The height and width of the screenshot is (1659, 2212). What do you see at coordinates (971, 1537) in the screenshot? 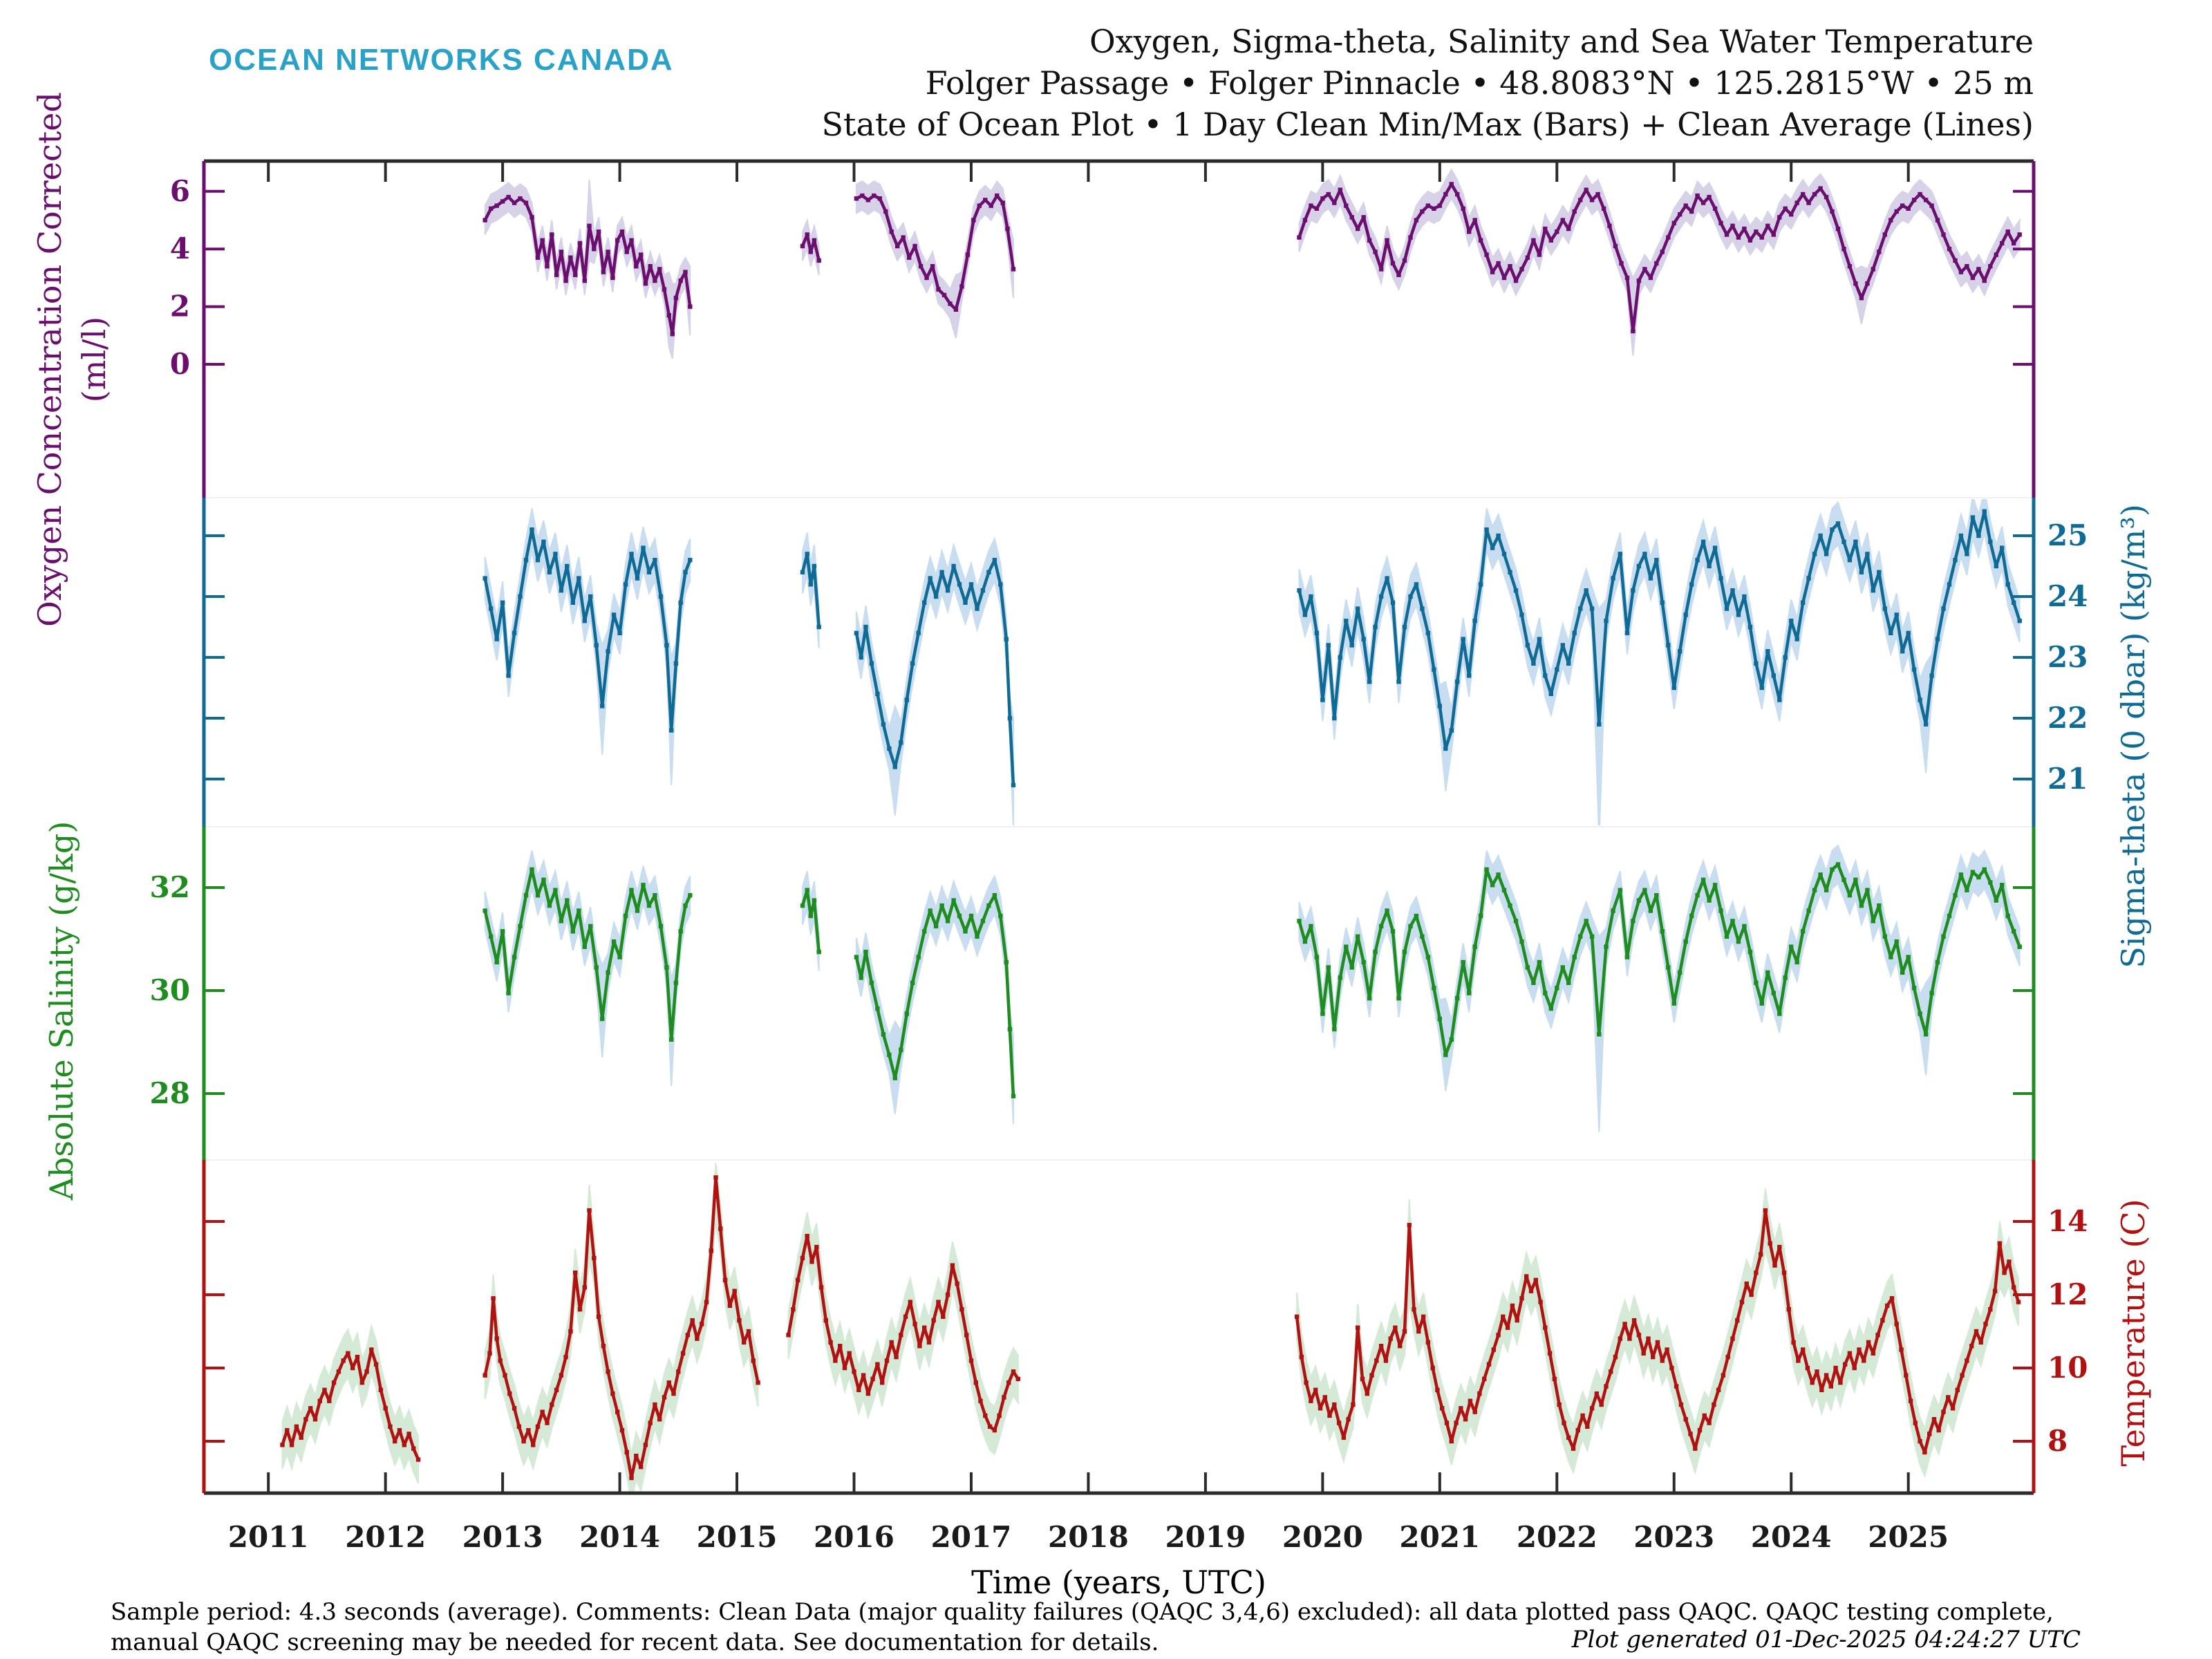
I see `x-tick-label: 2017` at bounding box center [971, 1537].